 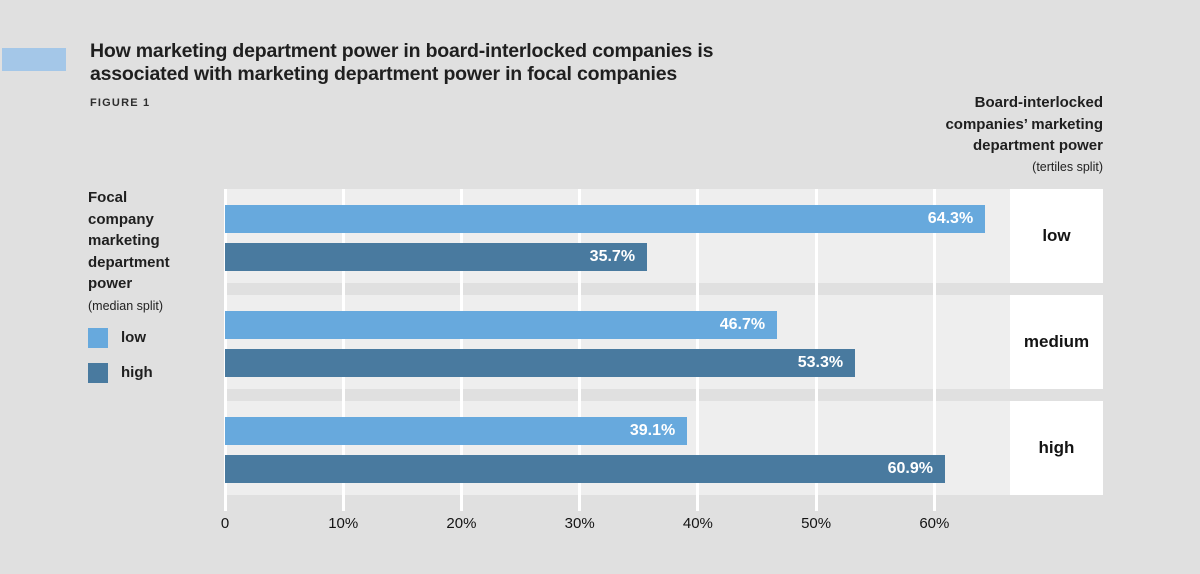 I want to click on tertile-label-column: low medium high, so click(x=1056, y=342).